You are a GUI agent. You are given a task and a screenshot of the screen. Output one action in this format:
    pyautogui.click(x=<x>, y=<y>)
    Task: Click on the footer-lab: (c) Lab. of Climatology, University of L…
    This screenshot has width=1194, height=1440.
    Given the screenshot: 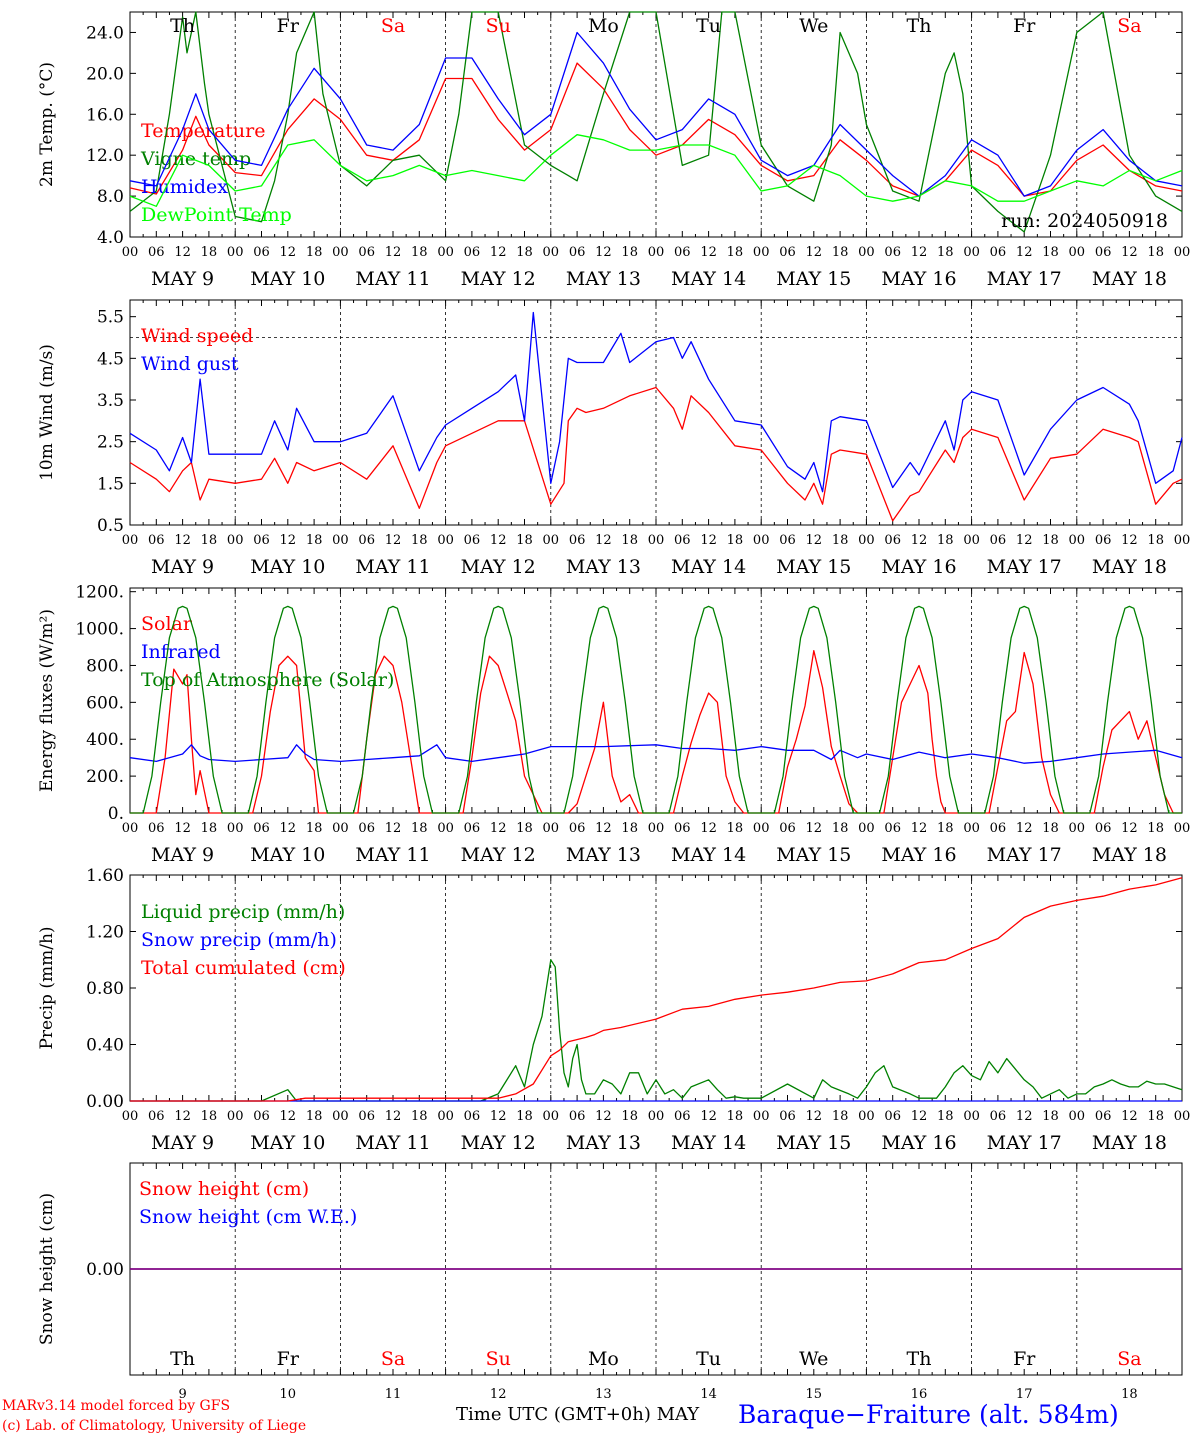 What is the action you would take?
    pyautogui.click(x=154, y=1426)
    